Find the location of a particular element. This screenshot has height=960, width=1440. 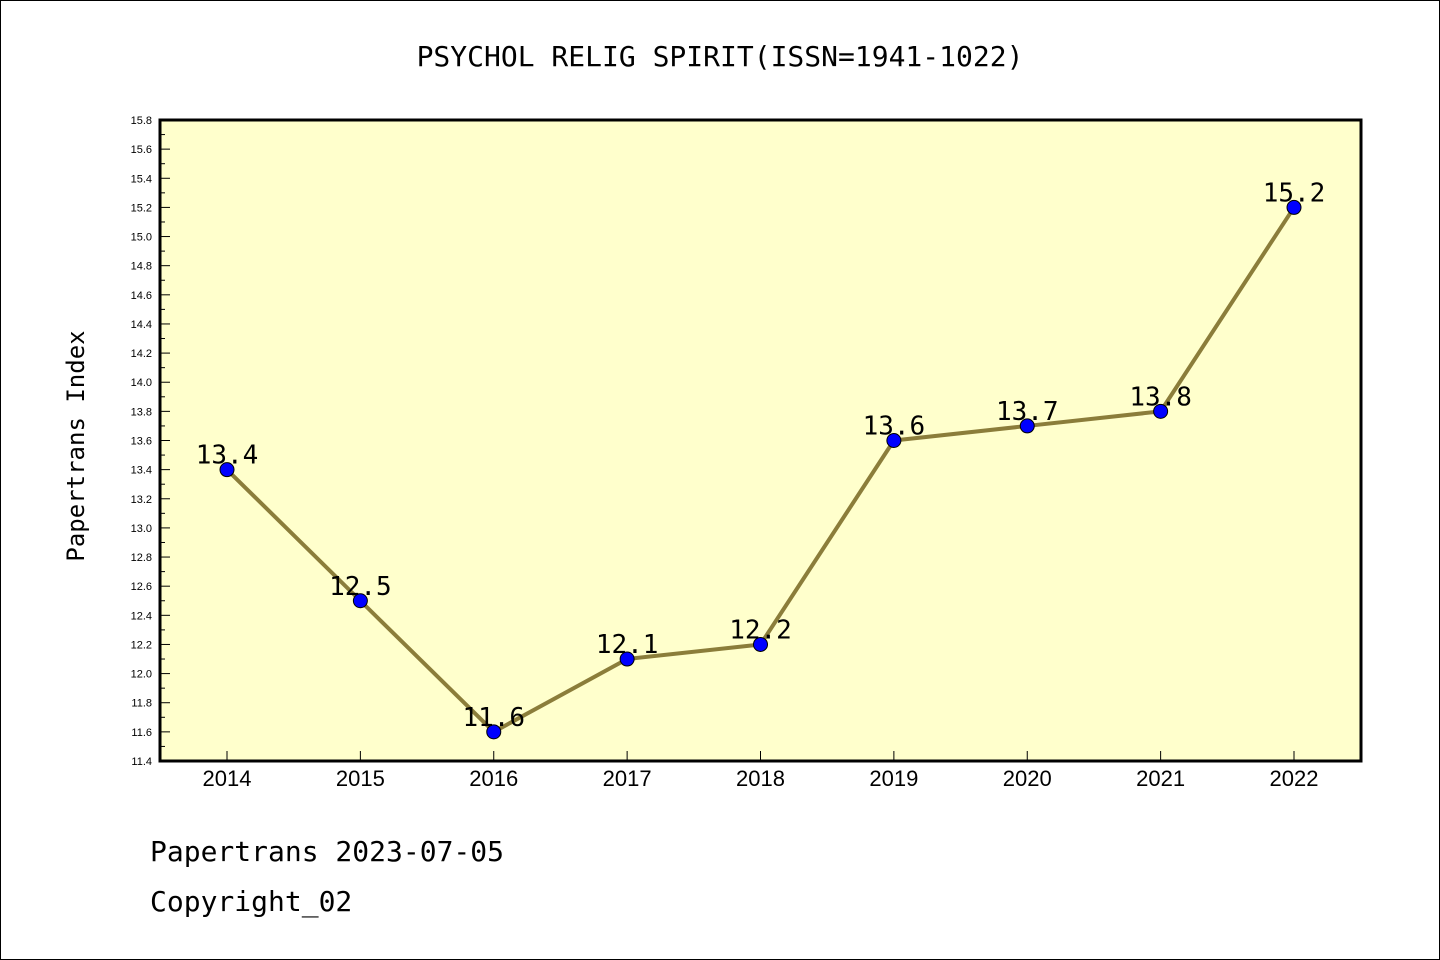

data-label: 13.7 is located at coordinates (1027, 412).